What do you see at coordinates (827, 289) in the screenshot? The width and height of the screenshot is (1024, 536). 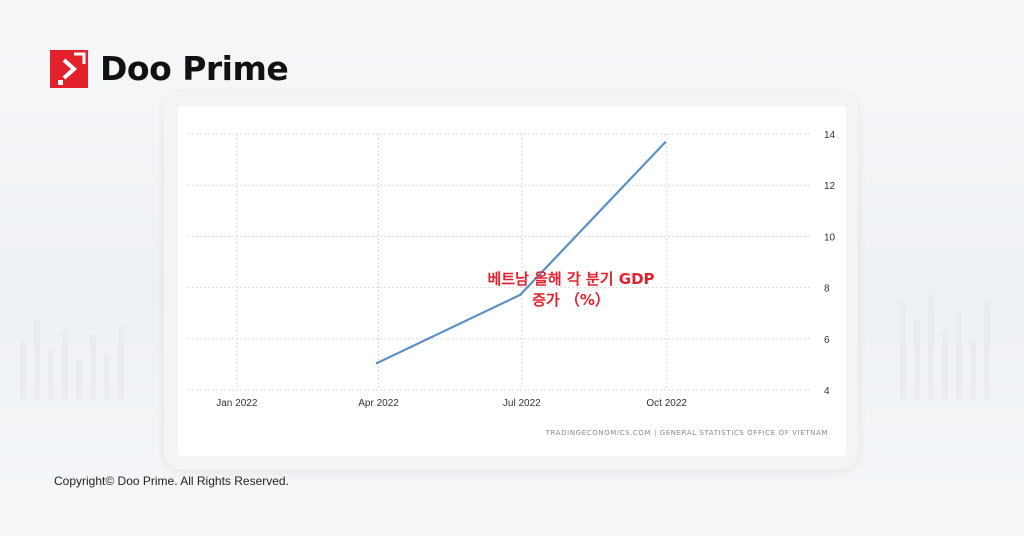 I see `y-tick-label: 8` at bounding box center [827, 289].